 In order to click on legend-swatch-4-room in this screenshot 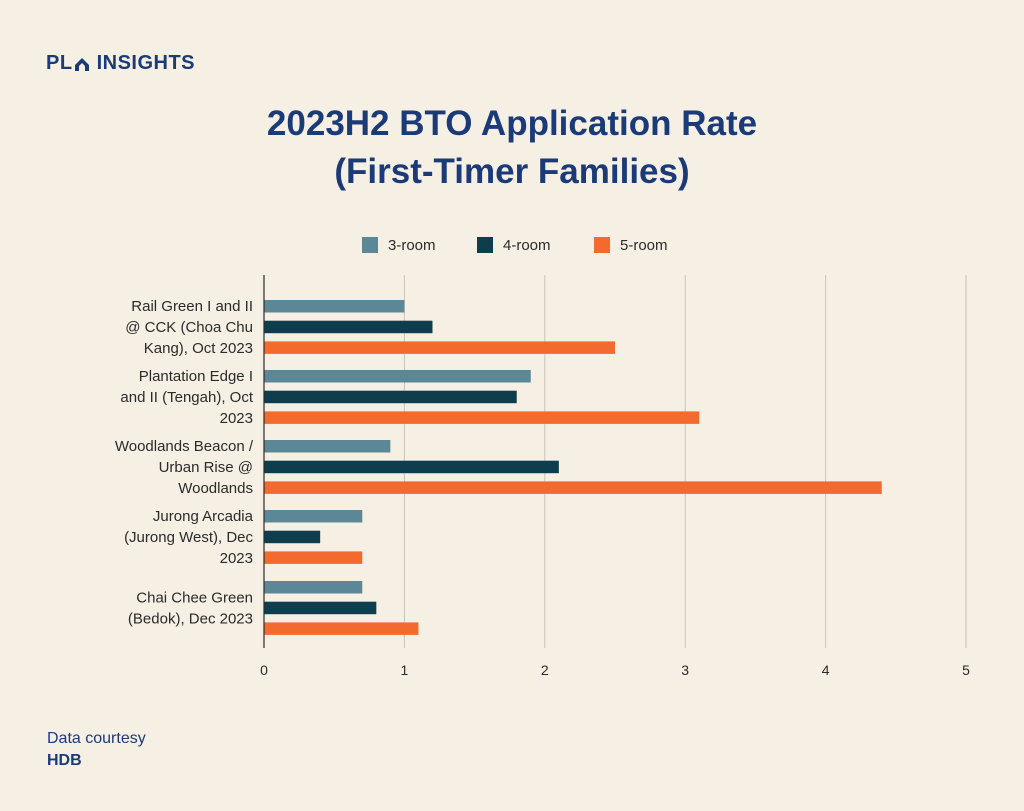, I will do `click(485, 245)`.